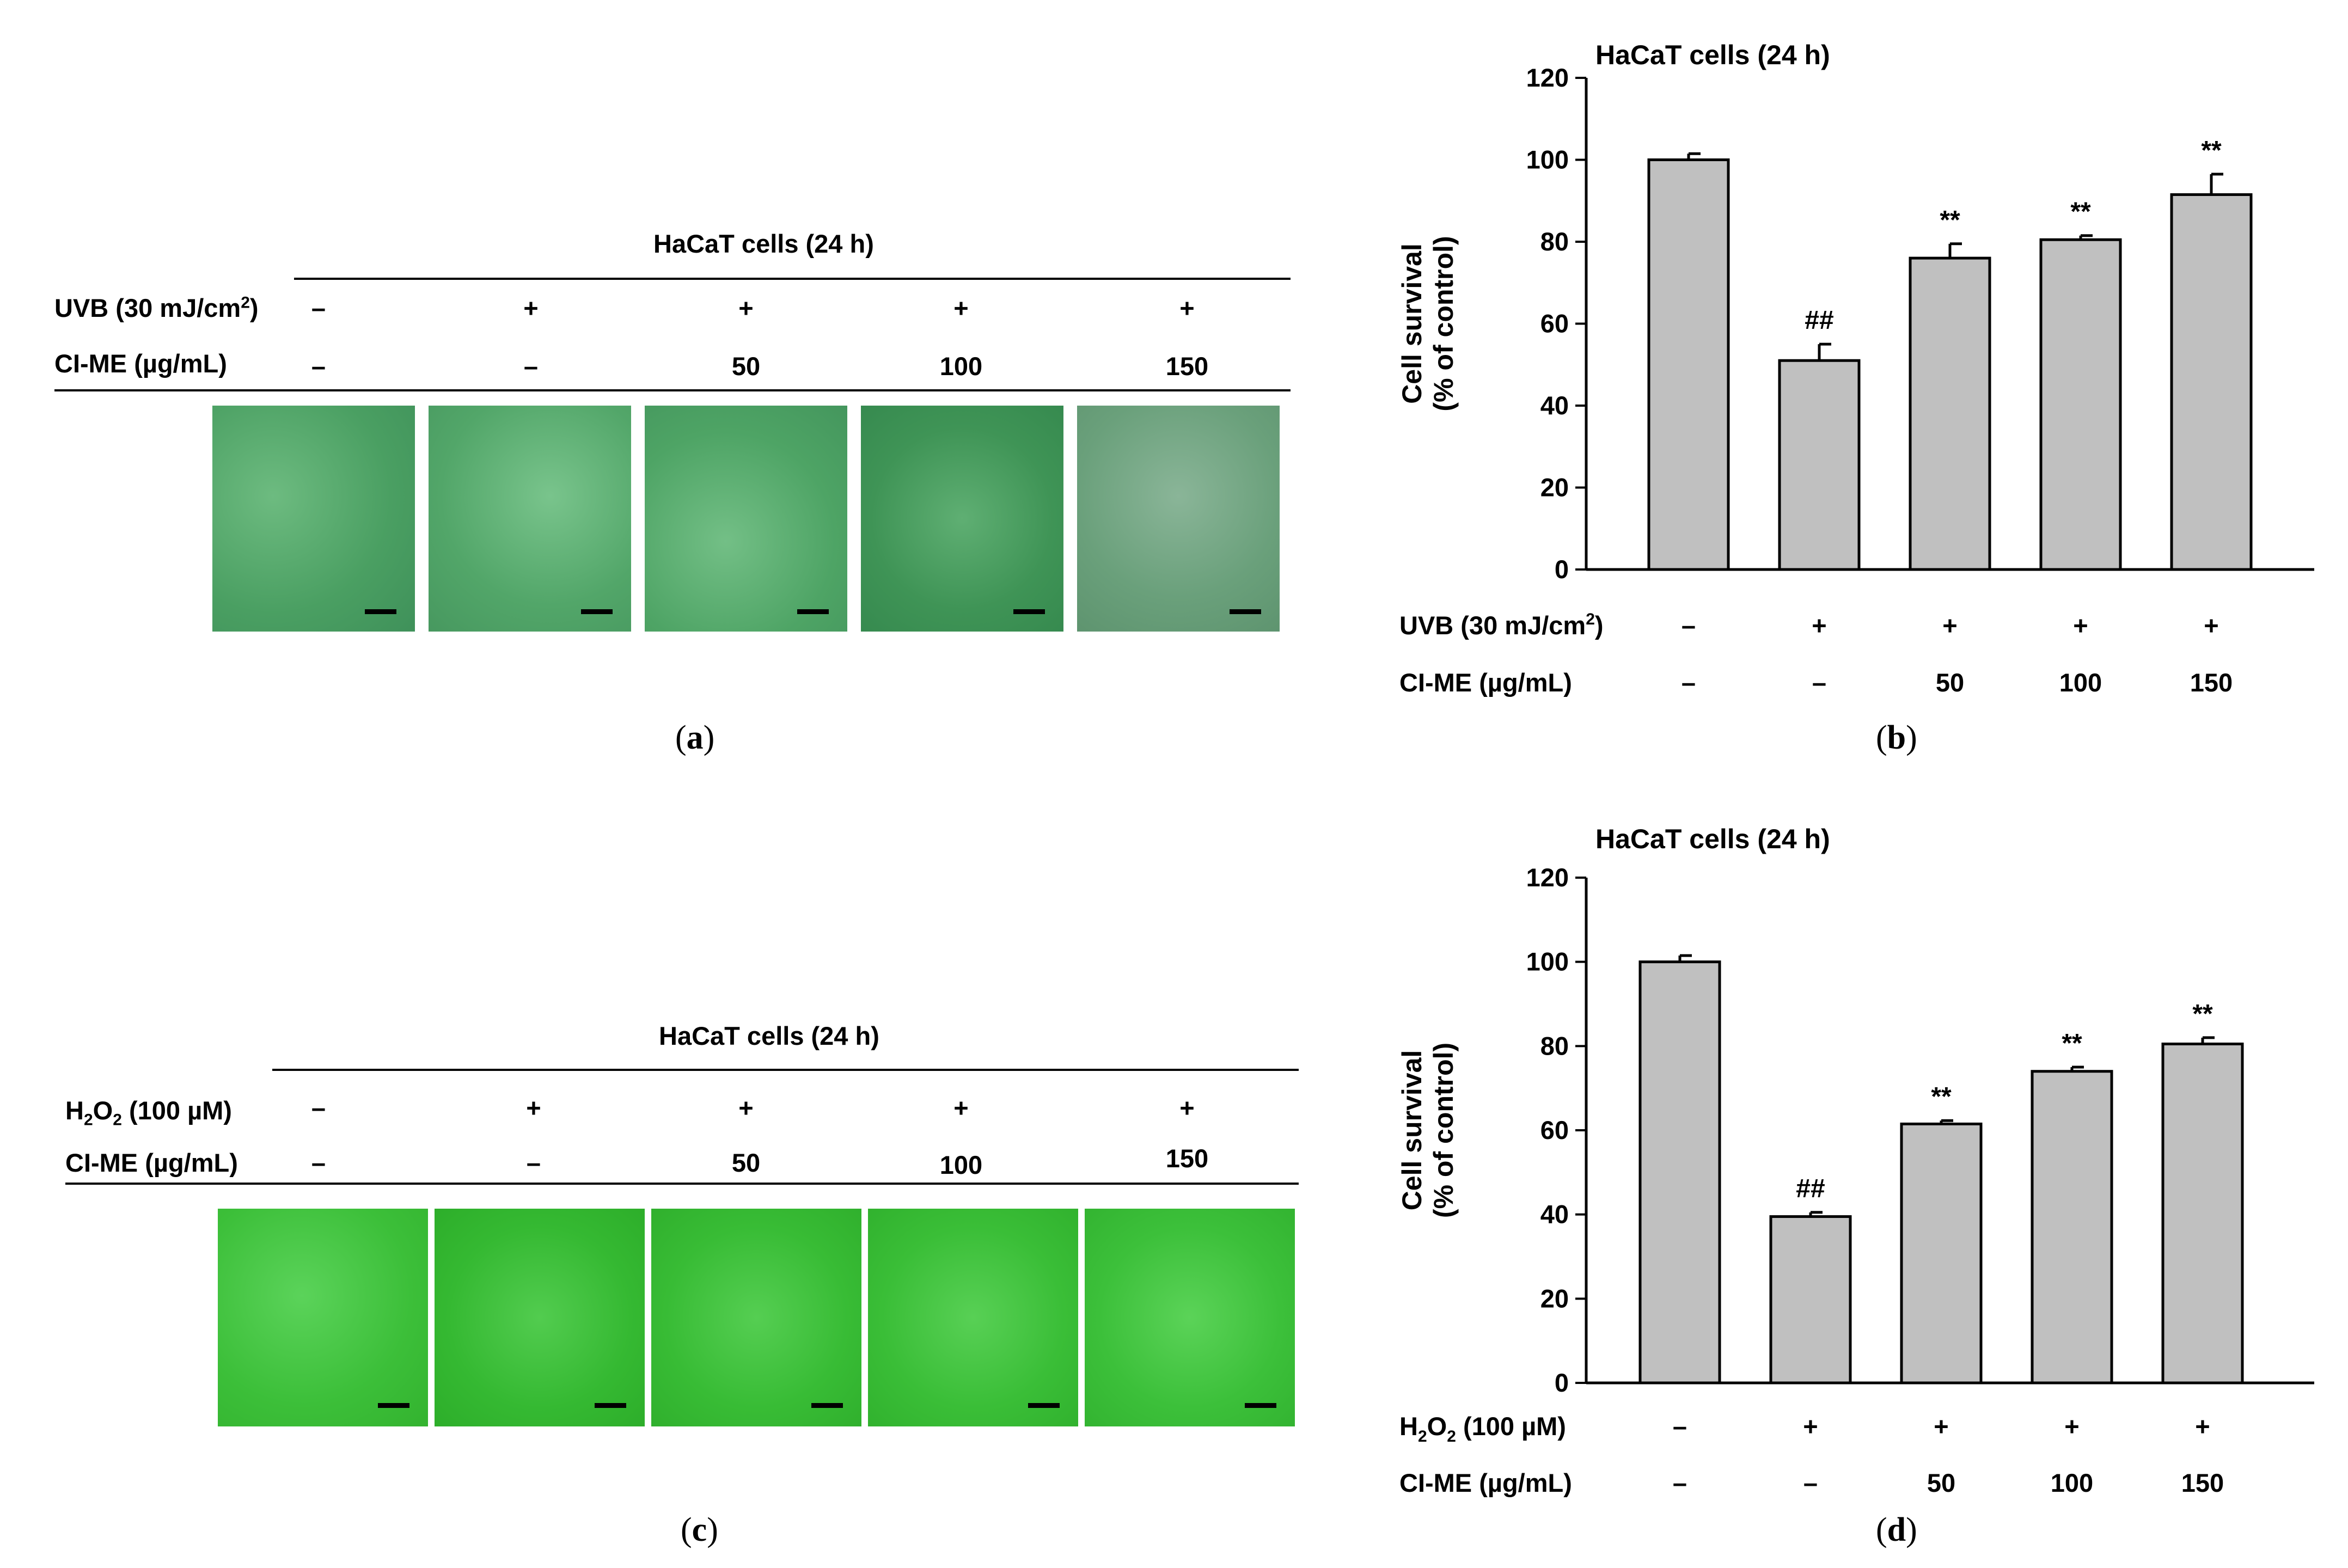 The height and width of the screenshot is (1568, 2348). What do you see at coordinates (313, 519) in the screenshot?
I see `micrograph-a-control` at bounding box center [313, 519].